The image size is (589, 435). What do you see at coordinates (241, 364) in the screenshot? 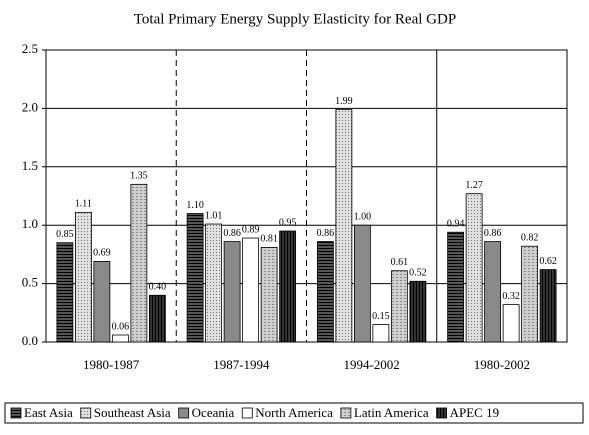
I see `x-tick-label: 1987-1994` at bounding box center [241, 364].